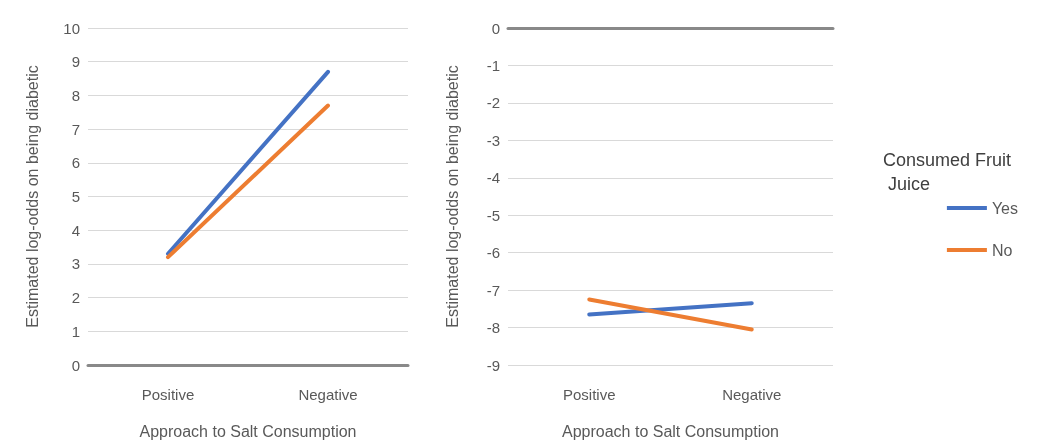  I want to click on y-tick-label: -9, so click(493, 365).